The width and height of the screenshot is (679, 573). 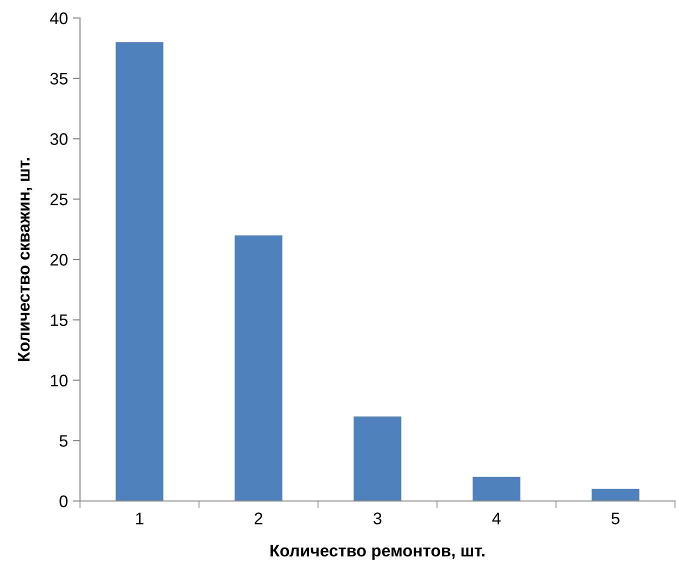 What do you see at coordinates (616, 518) in the screenshot?
I see `x-tick-label: 5` at bounding box center [616, 518].